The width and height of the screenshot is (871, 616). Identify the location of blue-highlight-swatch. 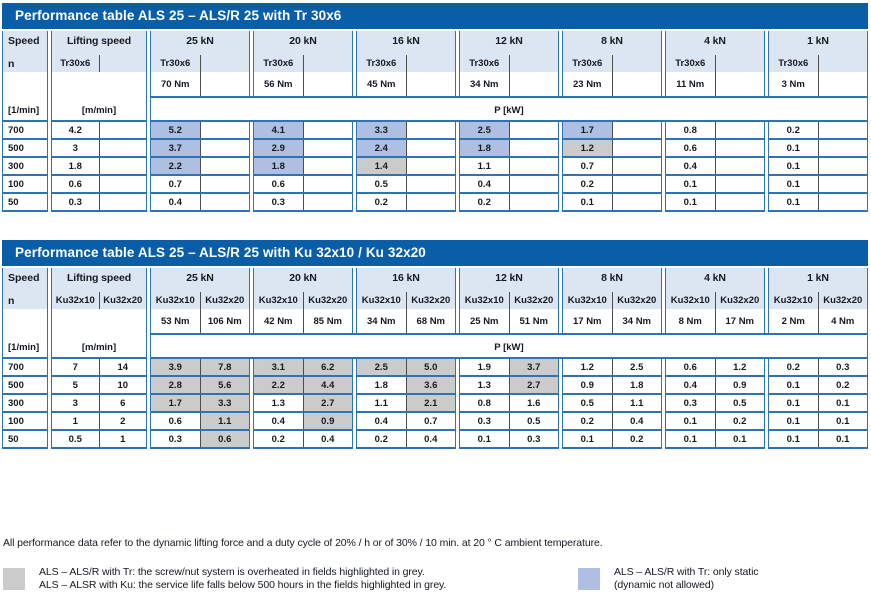
(589, 579).